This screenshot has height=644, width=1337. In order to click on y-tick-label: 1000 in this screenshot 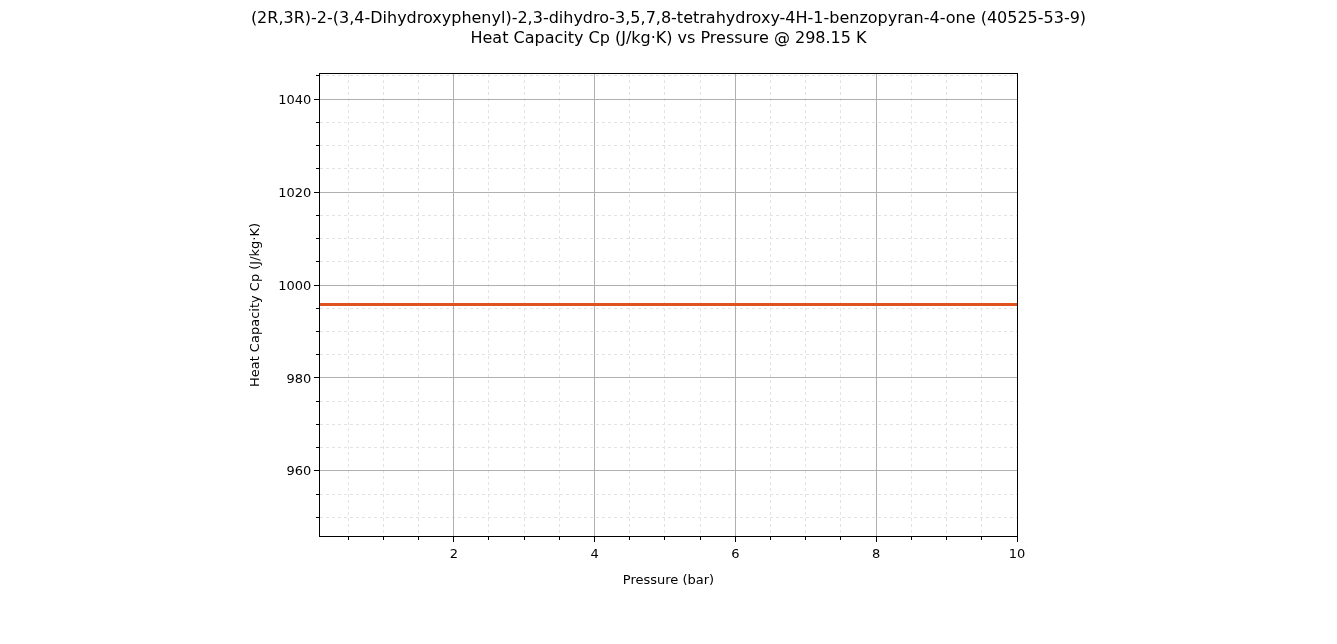, I will do `click(295, 285)`.